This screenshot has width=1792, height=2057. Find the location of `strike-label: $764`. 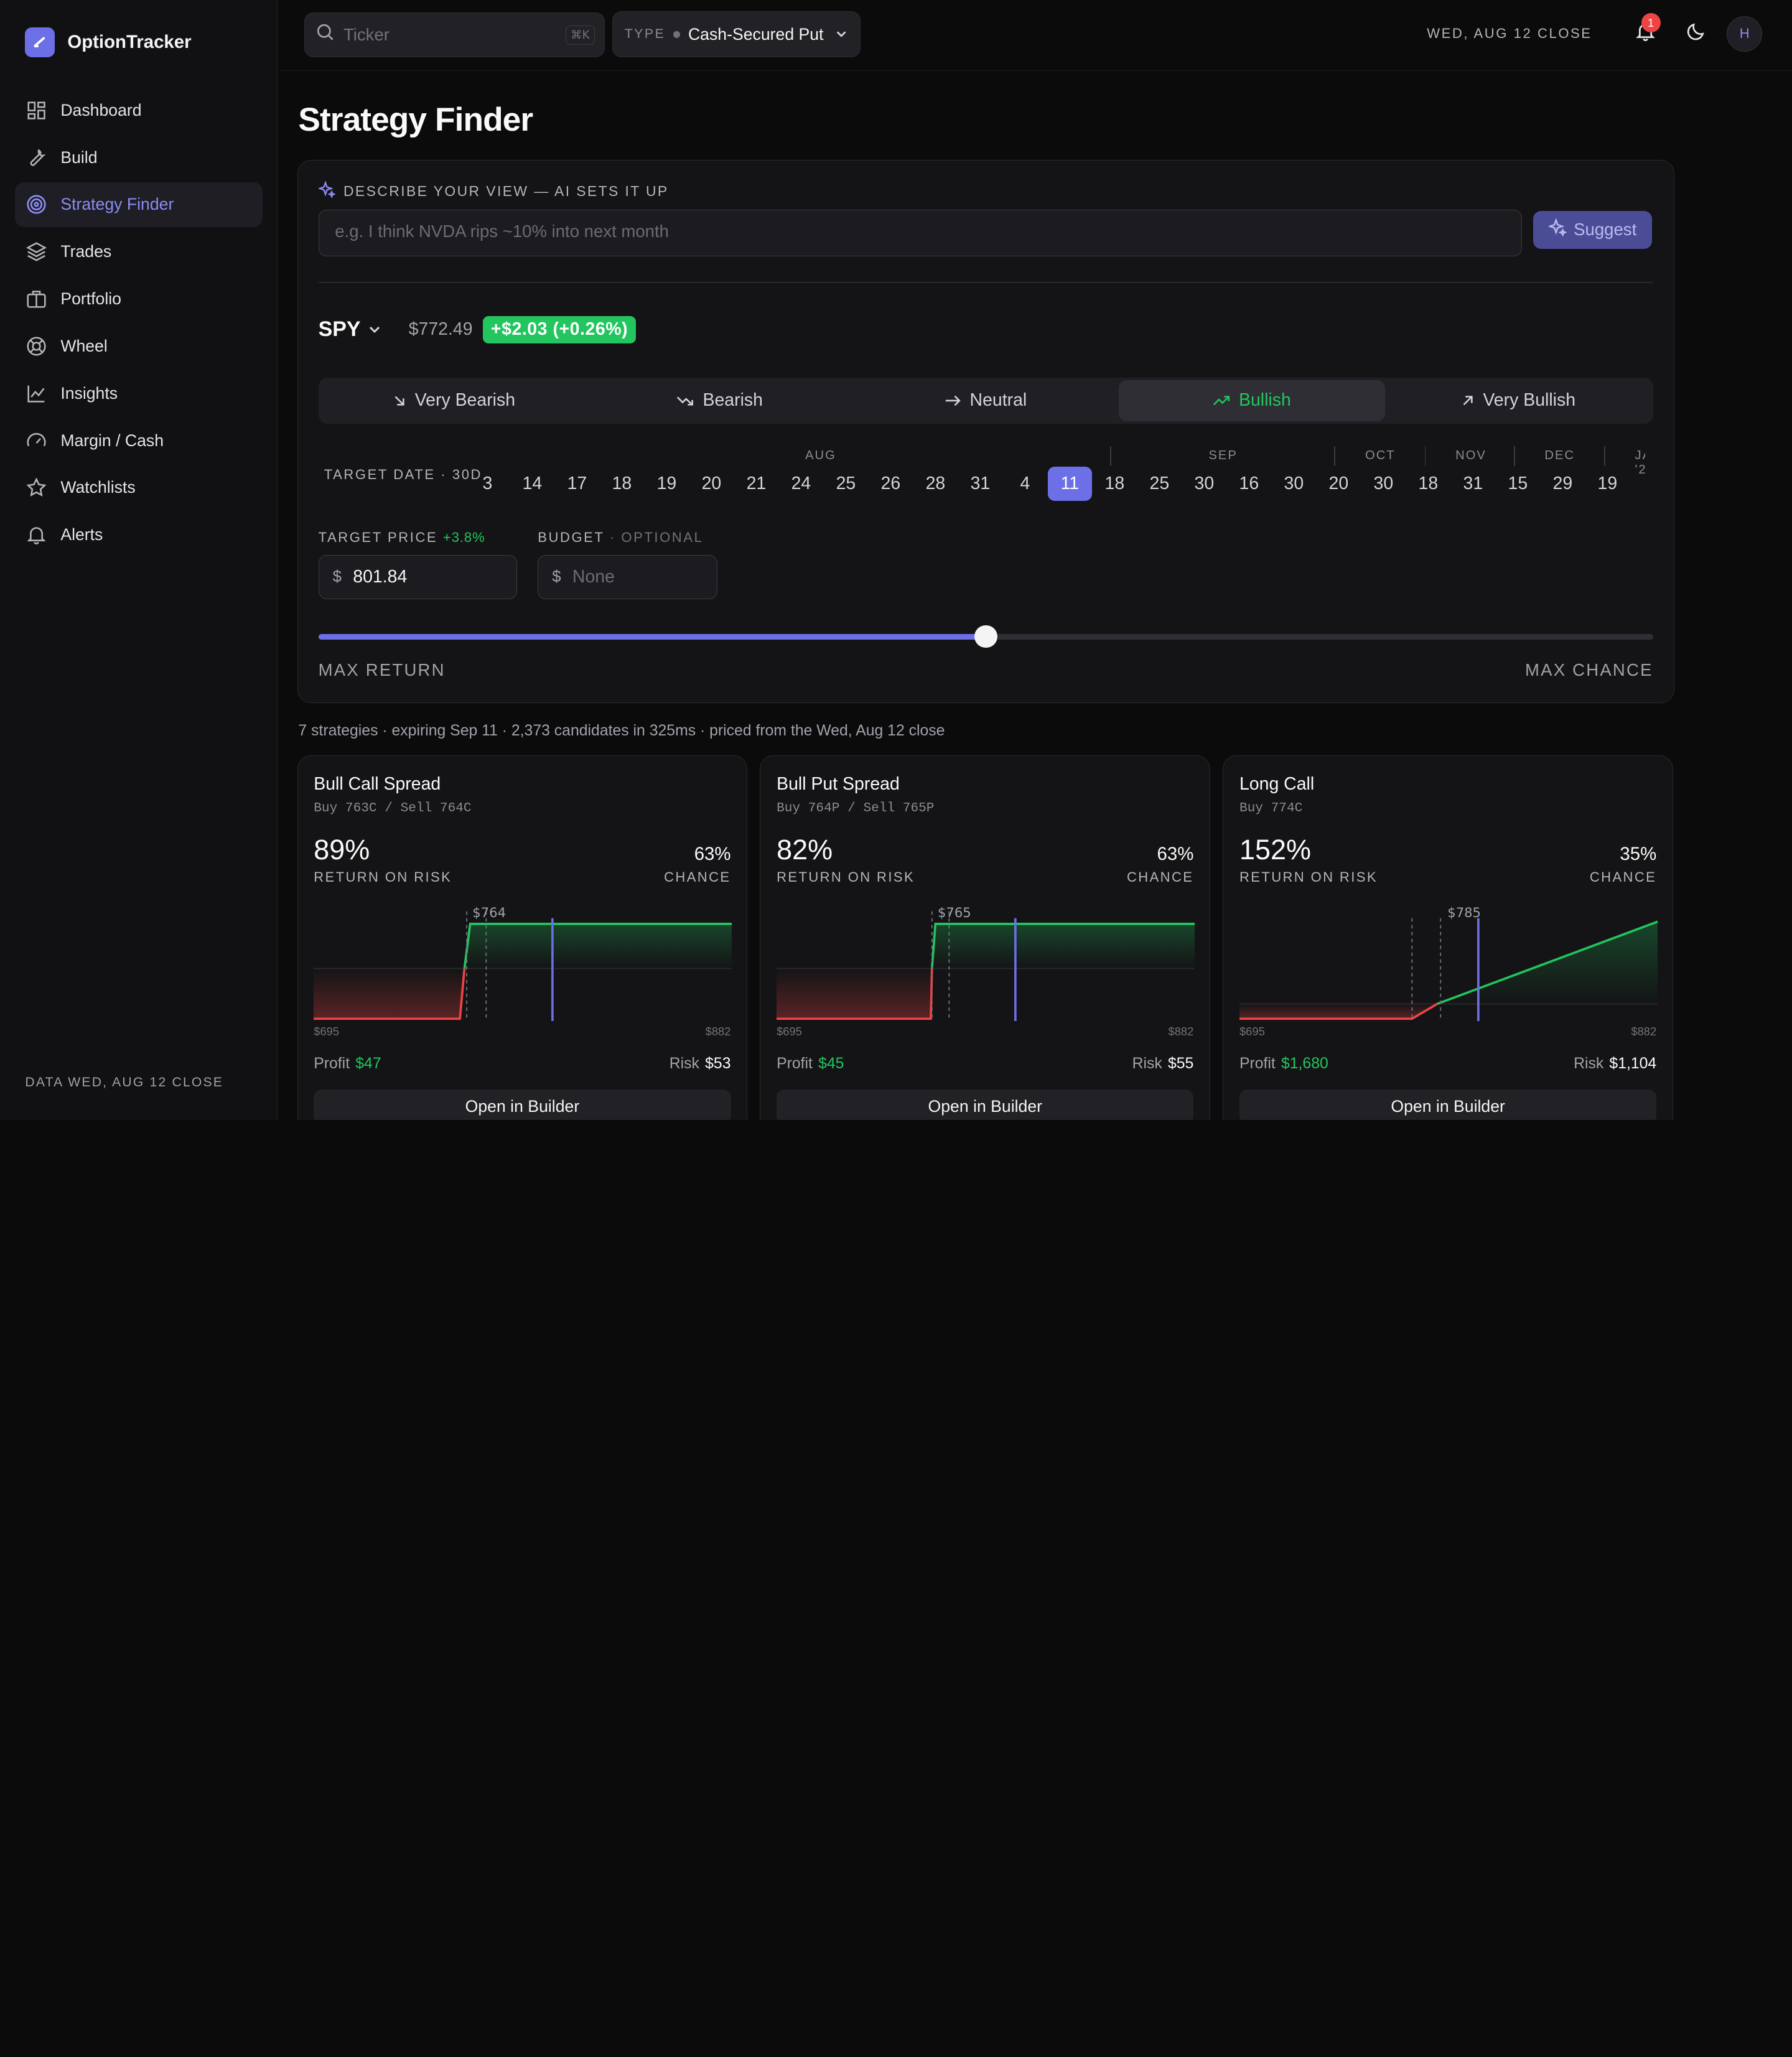

strike-label: $764 is located at coordinates (489, 912).